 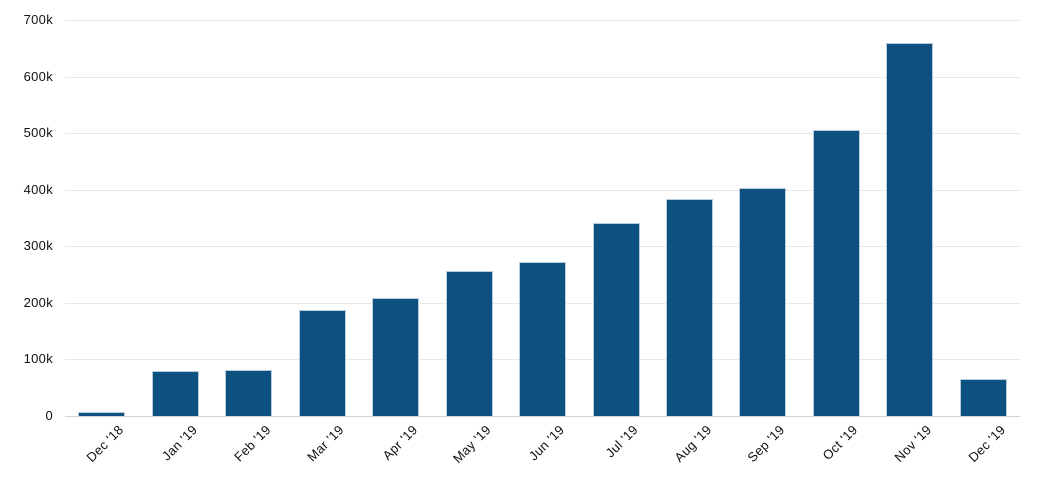 What do you see at coordinates (913, 443) in the screenshot?
I see `x-tick-label-nov-19: Nov '19` at bounding box center [913, 443].